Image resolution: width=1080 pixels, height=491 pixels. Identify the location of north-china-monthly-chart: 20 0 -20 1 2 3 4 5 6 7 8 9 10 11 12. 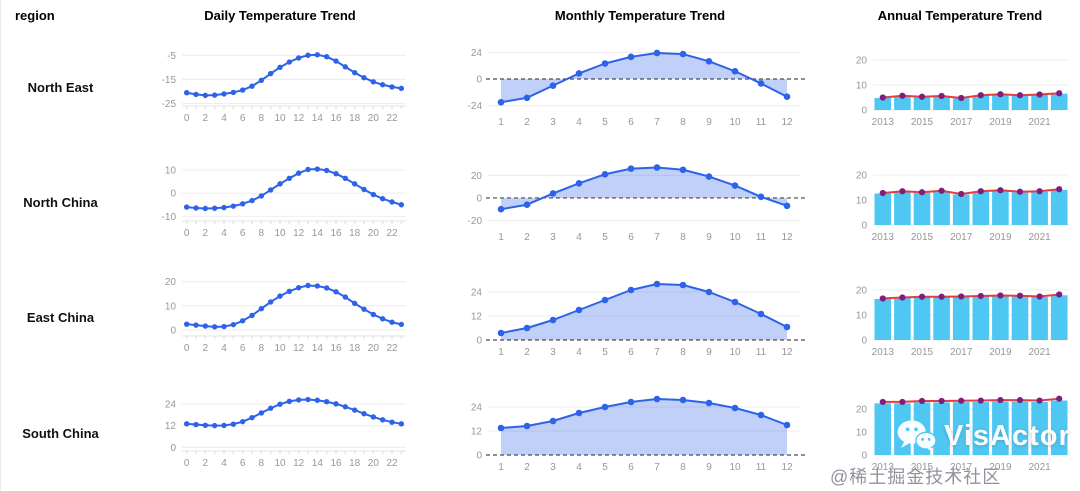
(640, 202).